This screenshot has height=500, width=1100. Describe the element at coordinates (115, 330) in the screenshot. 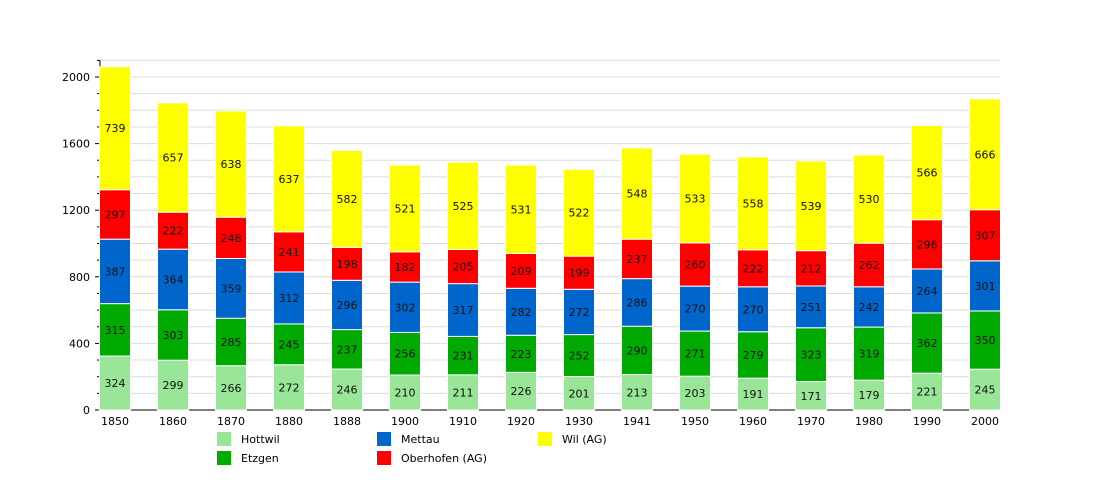

I see `data-label: 315` at that location.